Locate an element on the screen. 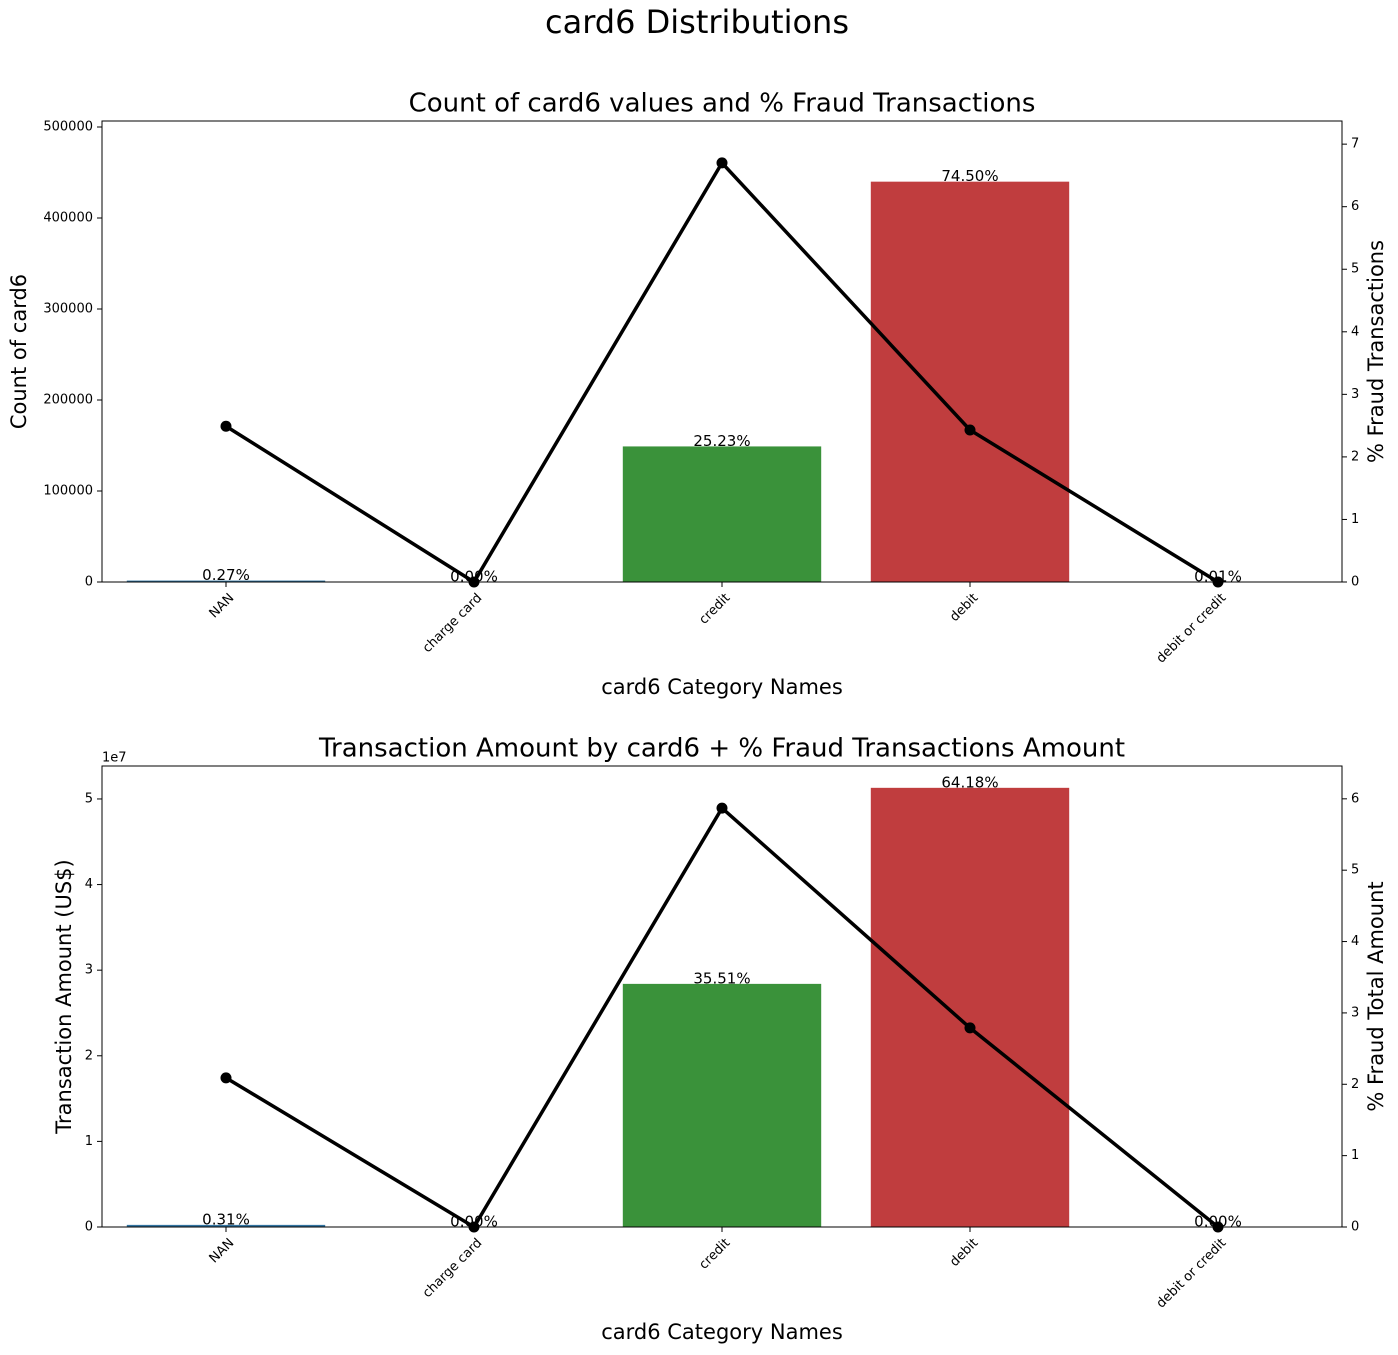 The image size is (1398, 1355). share-label: 35.51% is located at coordinates (721, 978).